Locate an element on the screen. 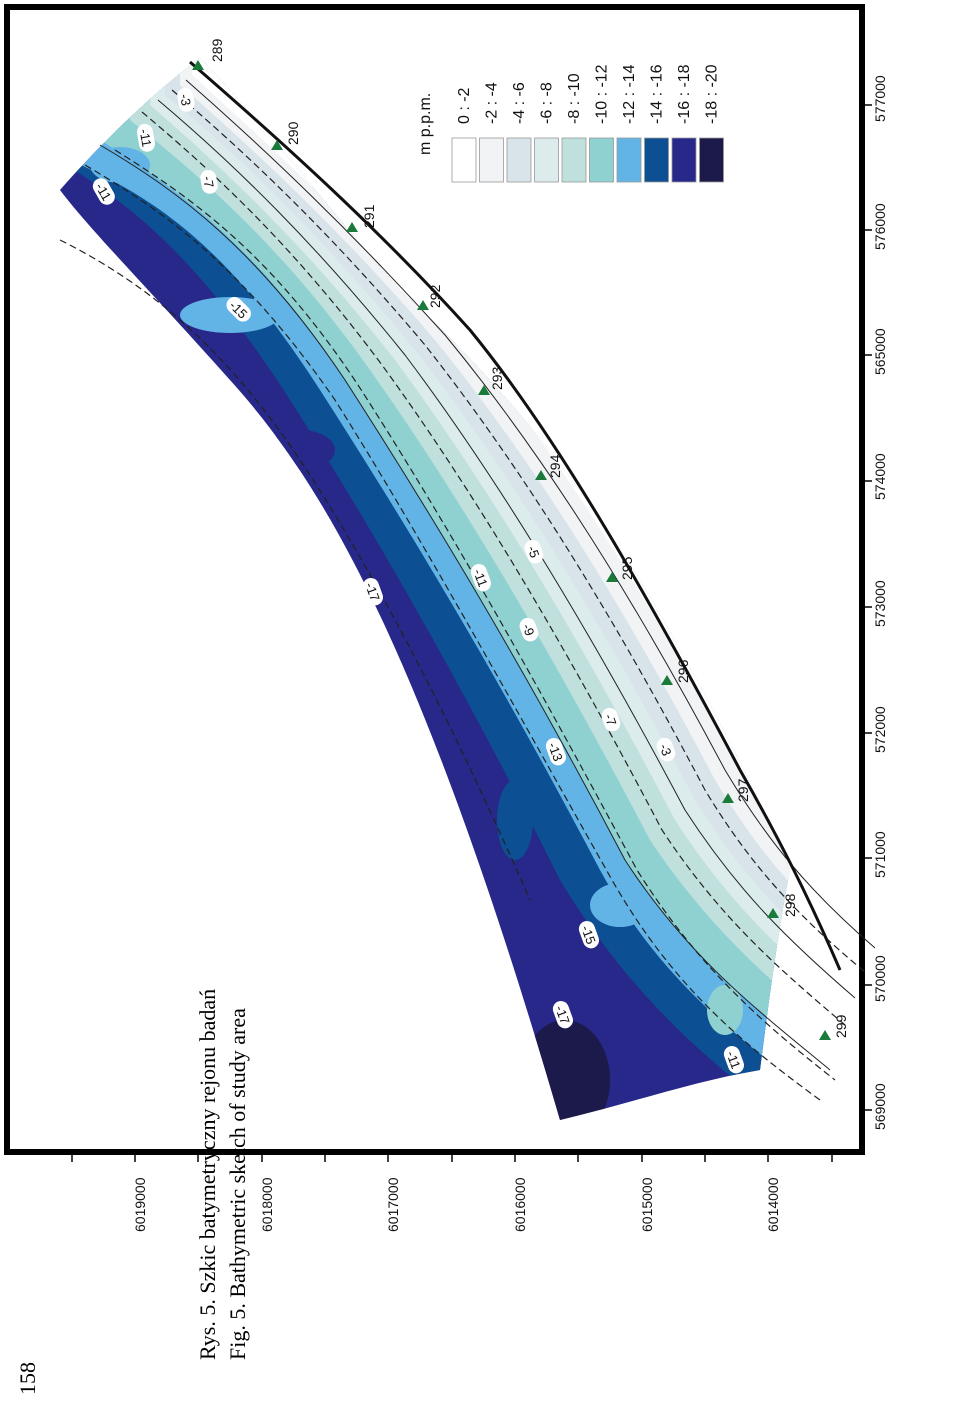 Image resolution: width=960 pixels, height=1401 pixels. station-292: 292 is located at coordinates (430, 297).